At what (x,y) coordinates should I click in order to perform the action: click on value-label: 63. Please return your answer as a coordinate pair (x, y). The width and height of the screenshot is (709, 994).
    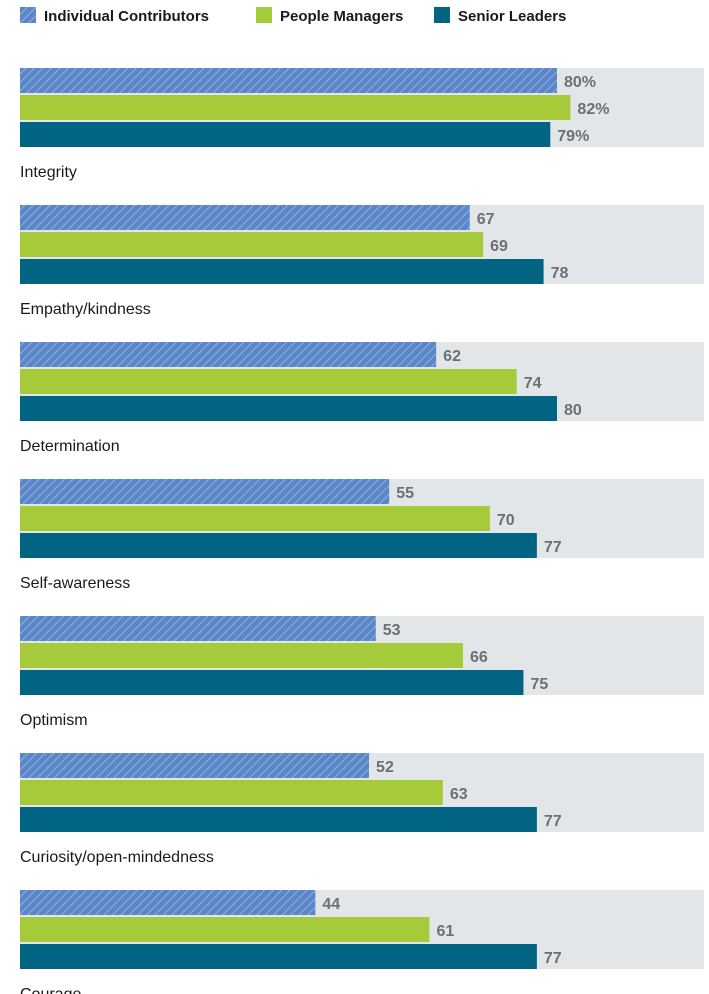
    Looking at the image, I should click on (459, 794).